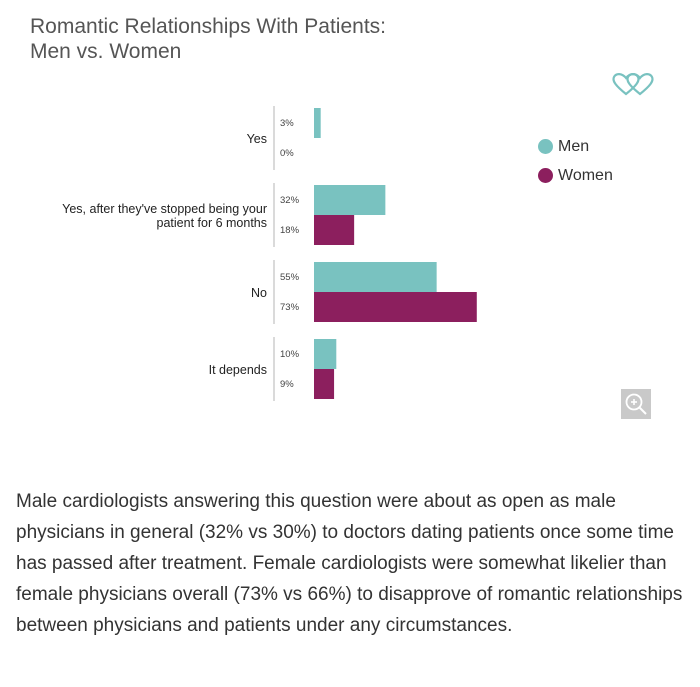 The image size is (700, 687). Describe the element at coordinates (208, 26) in the screenshot. I see `chart-title-line-1: Romantic Relationships With Patients:` at that location.